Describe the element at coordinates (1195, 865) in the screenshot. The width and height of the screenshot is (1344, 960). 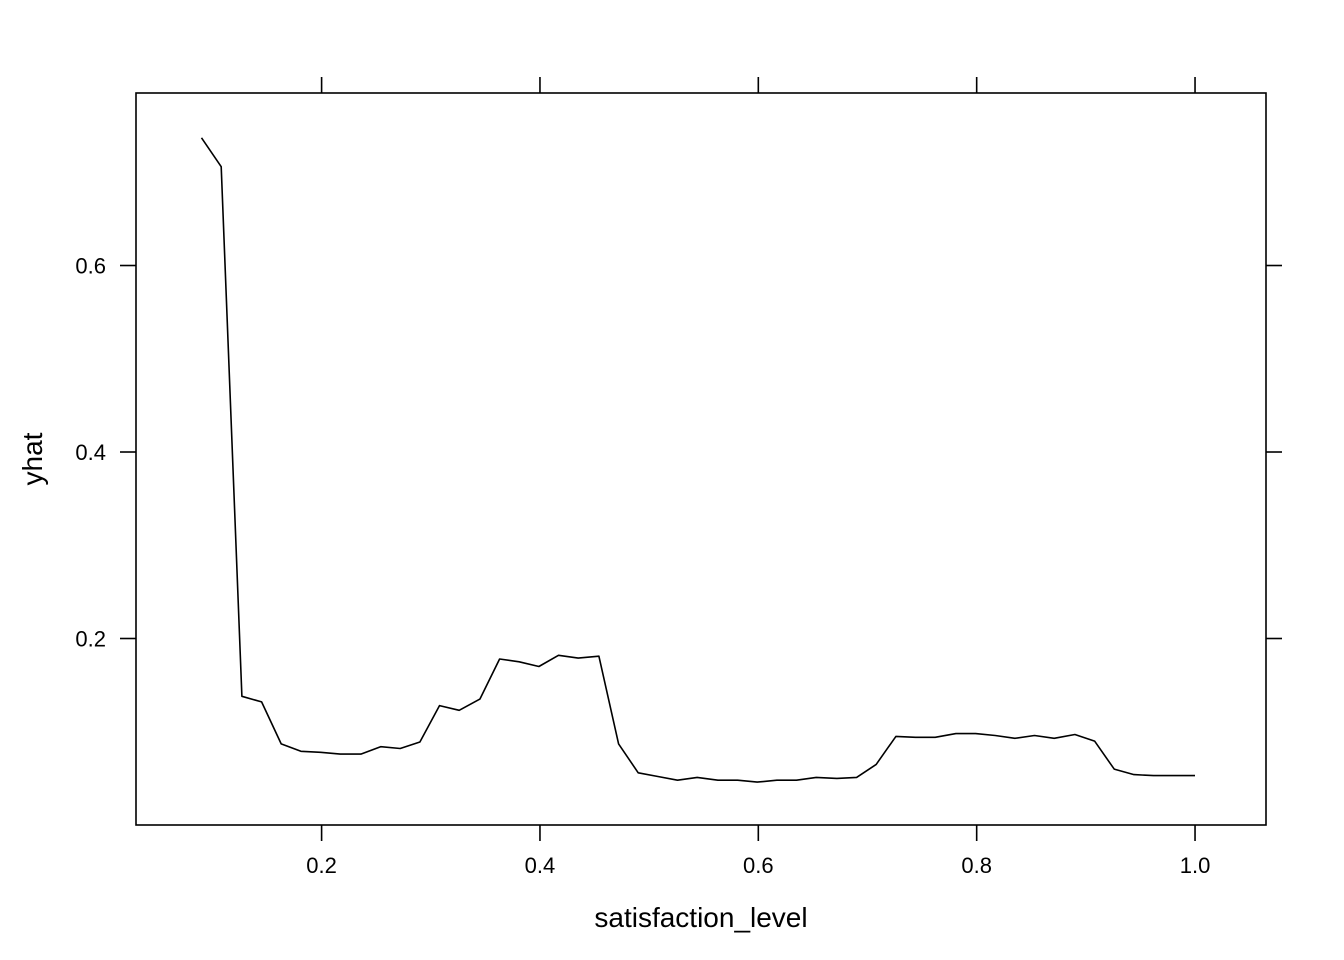
I see `x-tick-label: 1.0` at that location.